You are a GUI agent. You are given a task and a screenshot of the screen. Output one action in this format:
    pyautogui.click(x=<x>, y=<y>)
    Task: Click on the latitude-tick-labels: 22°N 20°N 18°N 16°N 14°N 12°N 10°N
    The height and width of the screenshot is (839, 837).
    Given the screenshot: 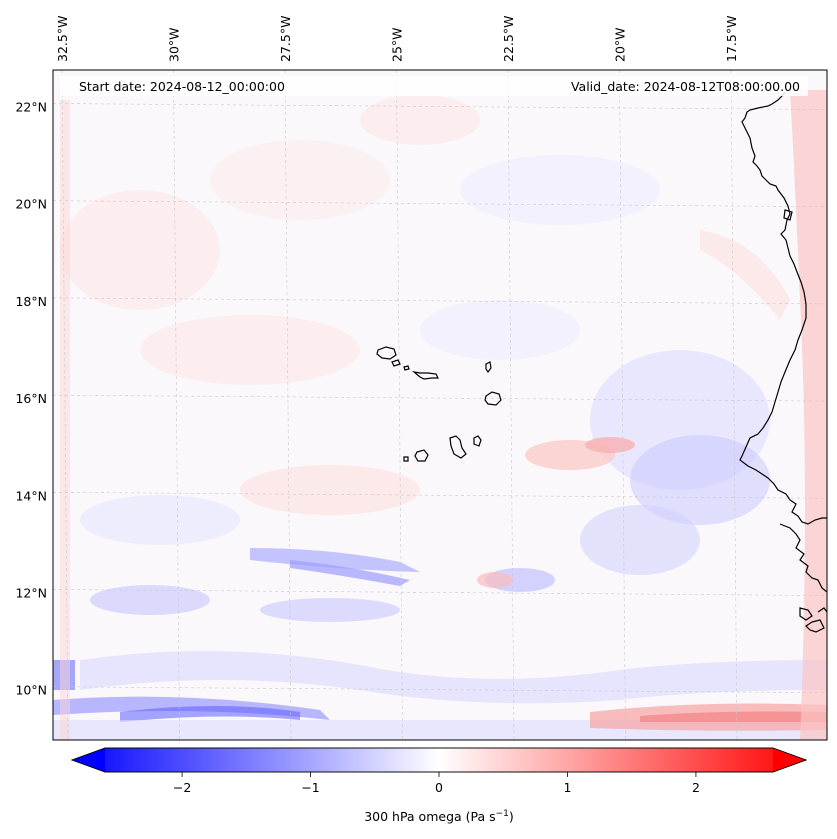 What is the action you would take?
    pyautogui.click(x=31, y=399)
    